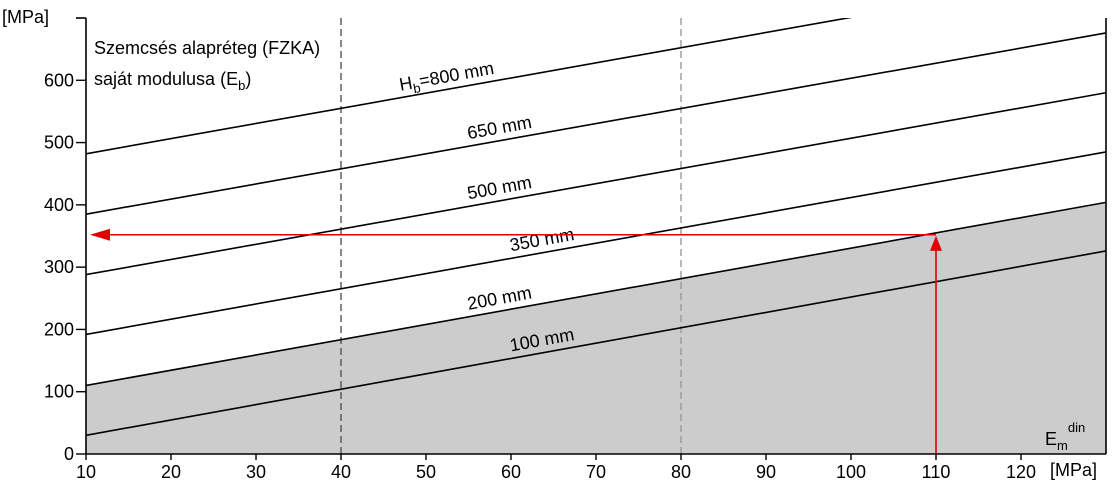 Image resolution: width=1115 pixels, height=486 pixels. I want to click on series-label-650-mm: 650 mm, so click(500, 127).